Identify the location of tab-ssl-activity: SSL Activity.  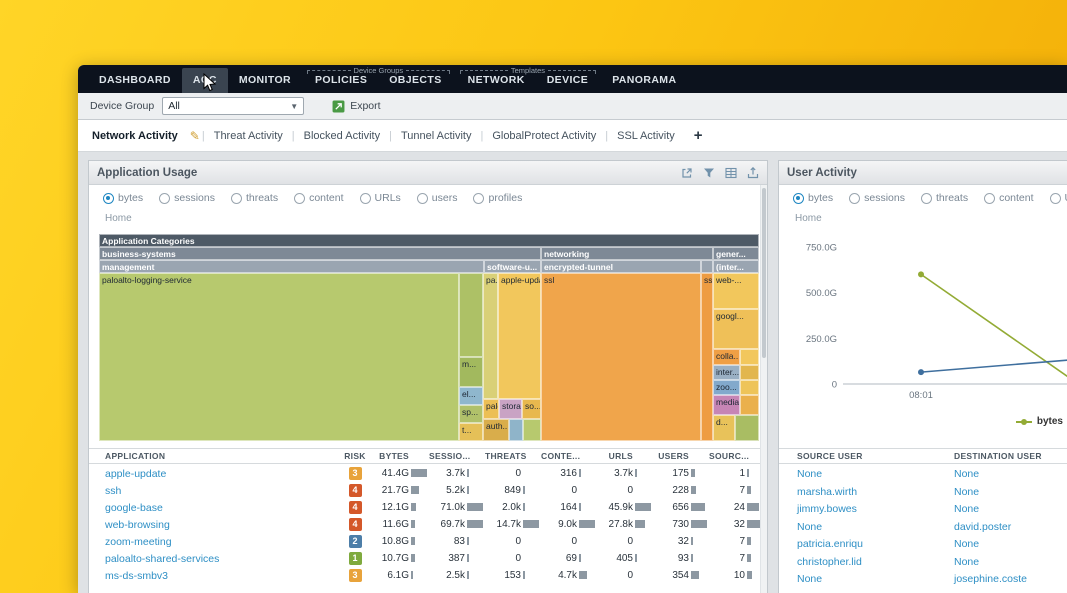
(646, 135).